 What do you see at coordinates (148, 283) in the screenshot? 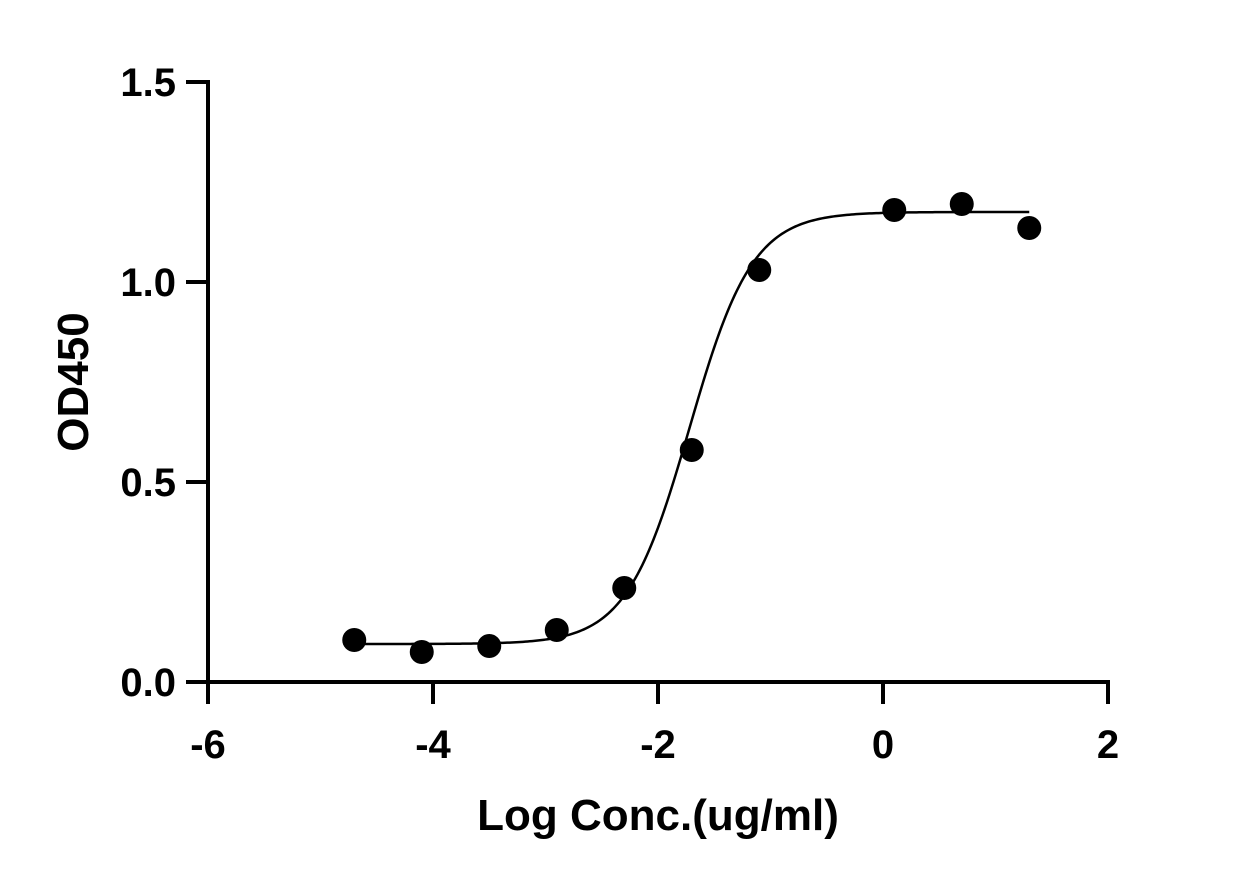
I see `y-tick-label: 1.0` at bounding box center [148, 283].